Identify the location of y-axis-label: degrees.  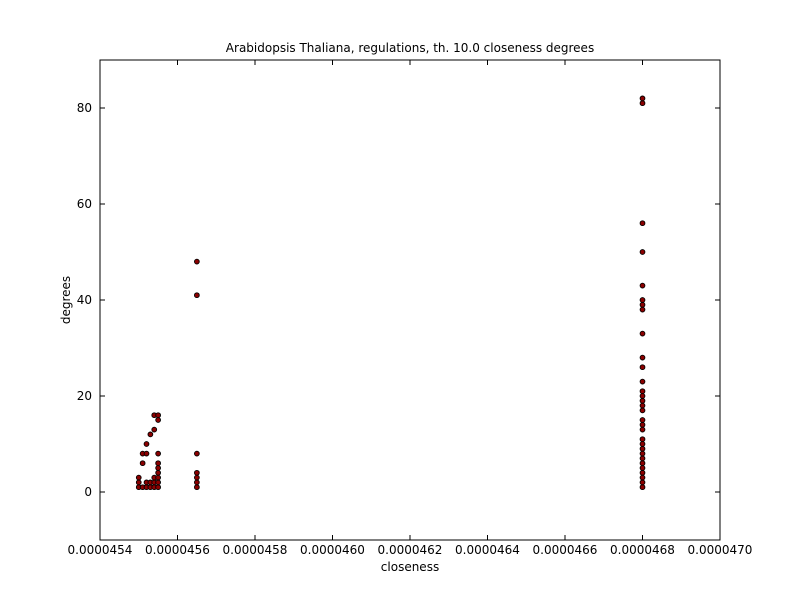
(66, 300).